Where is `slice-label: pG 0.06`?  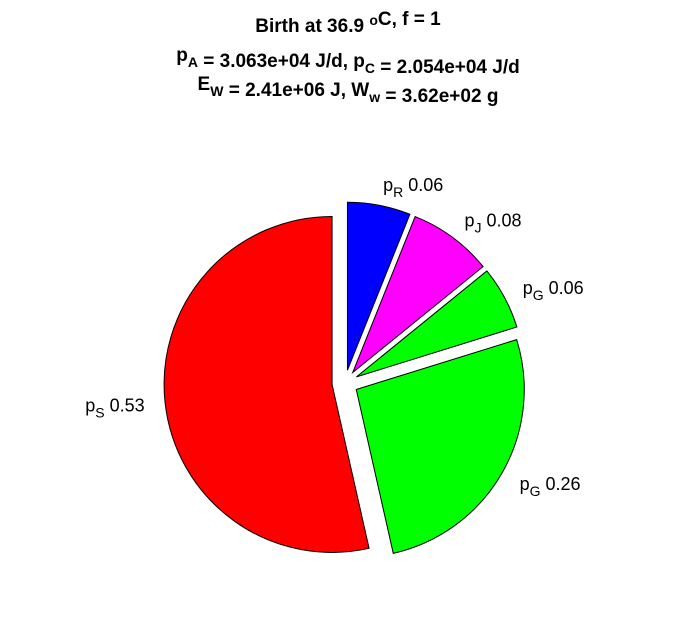 slice-label: pG 0.06 is located at coordinates (553, 290).